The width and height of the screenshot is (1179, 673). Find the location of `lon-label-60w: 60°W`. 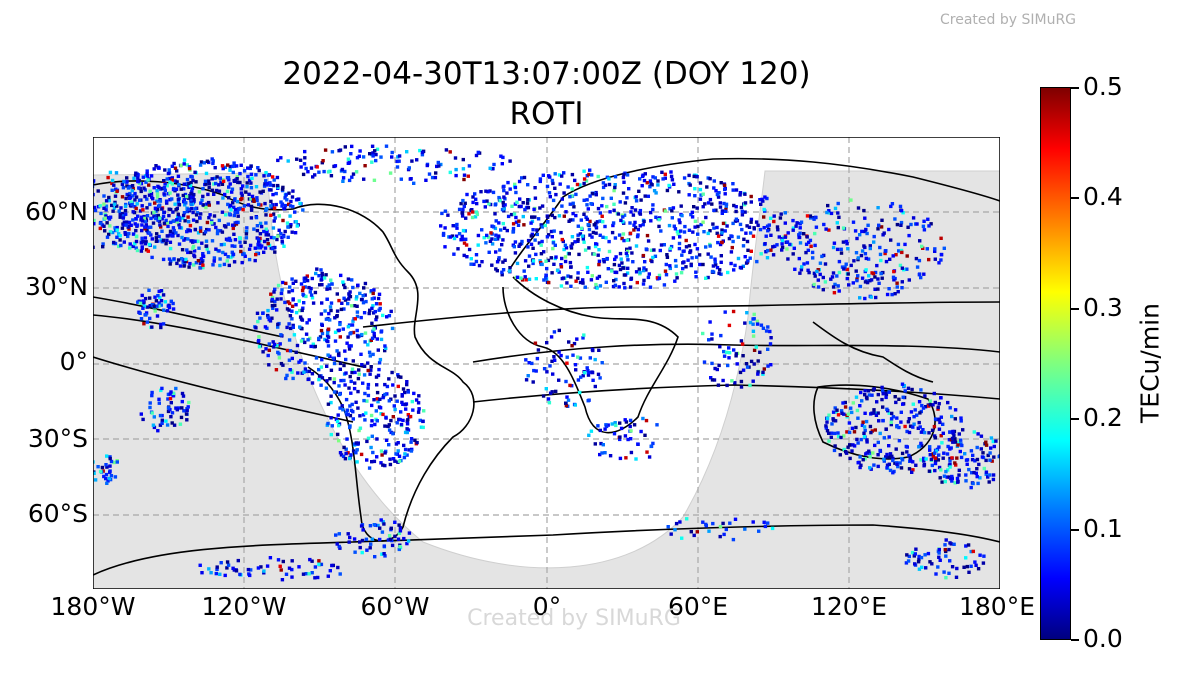

lon-label-60w: 60°W is located at coordinates (395, 606).